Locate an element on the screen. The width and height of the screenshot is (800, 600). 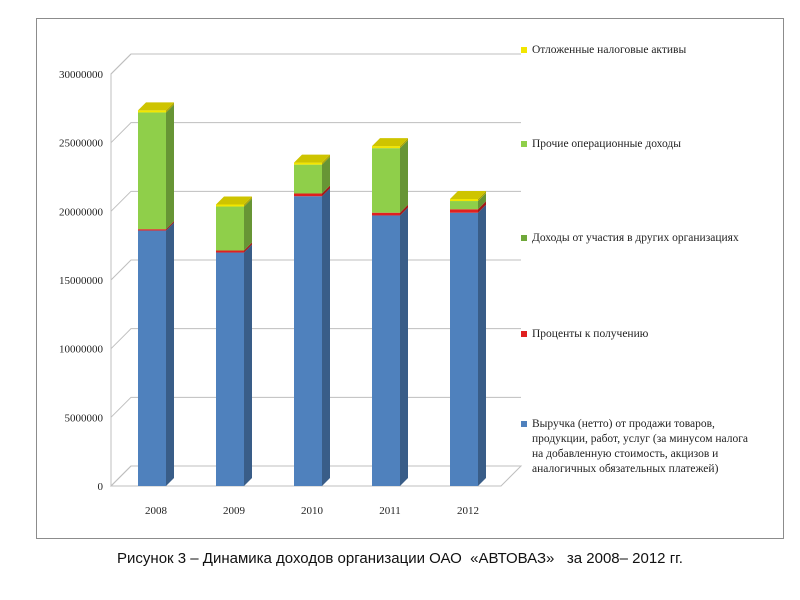
bar-2011-s0 is located at coordinates (386, 350).